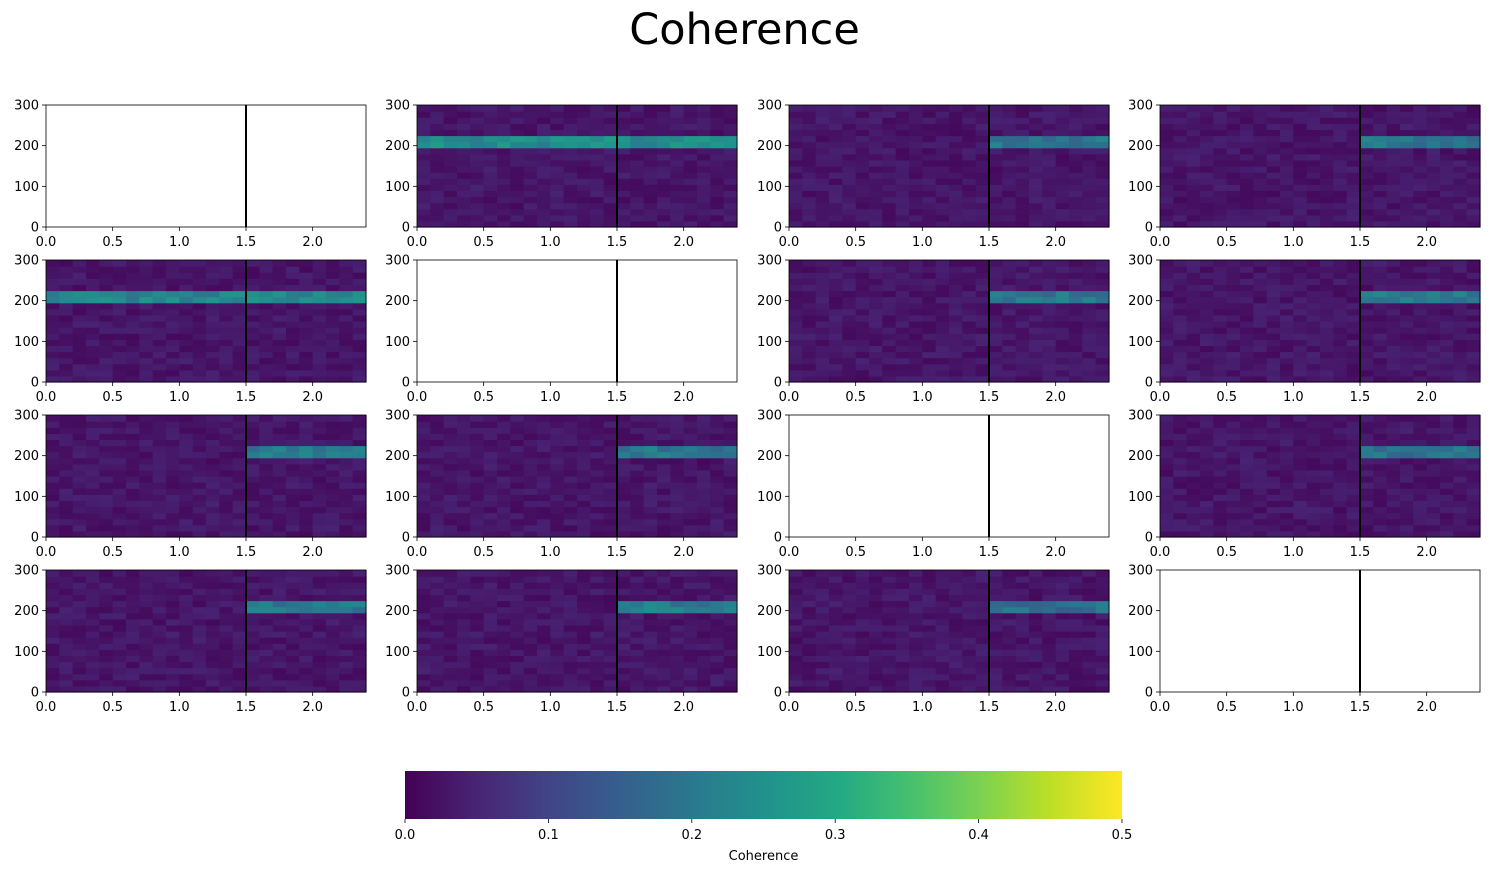 The image size is (1489, 872). What do you see at coordinates (577, 476) in the screenshot?
I see `heatmap-cells` at bounding box center [577, 476].